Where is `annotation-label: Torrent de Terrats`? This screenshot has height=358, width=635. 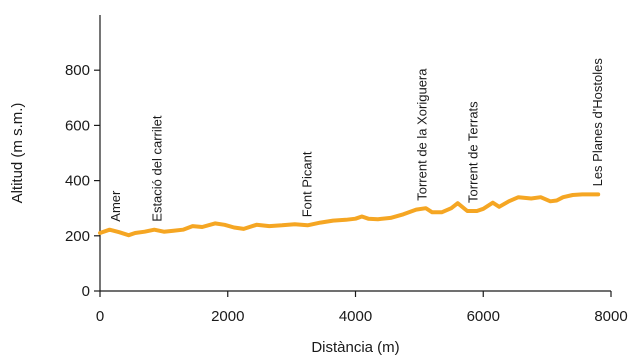
annotation-label: Torrent de Terrats is located at coordinates (473, 152).